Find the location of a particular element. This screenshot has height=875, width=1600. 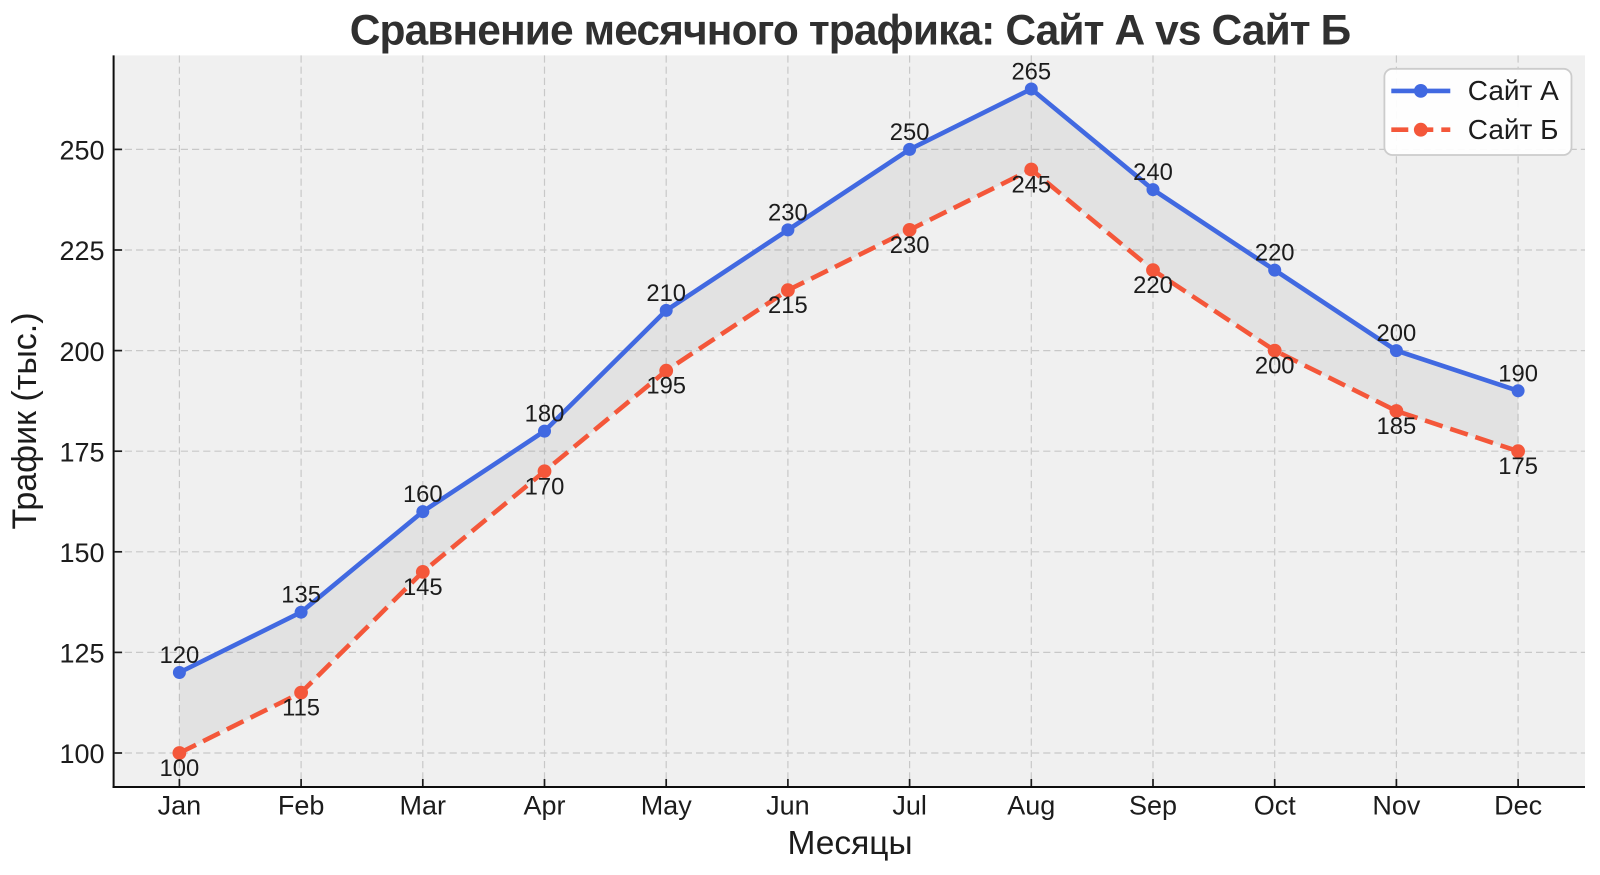

svg-text: 120 is located at coordinates (180, 655).